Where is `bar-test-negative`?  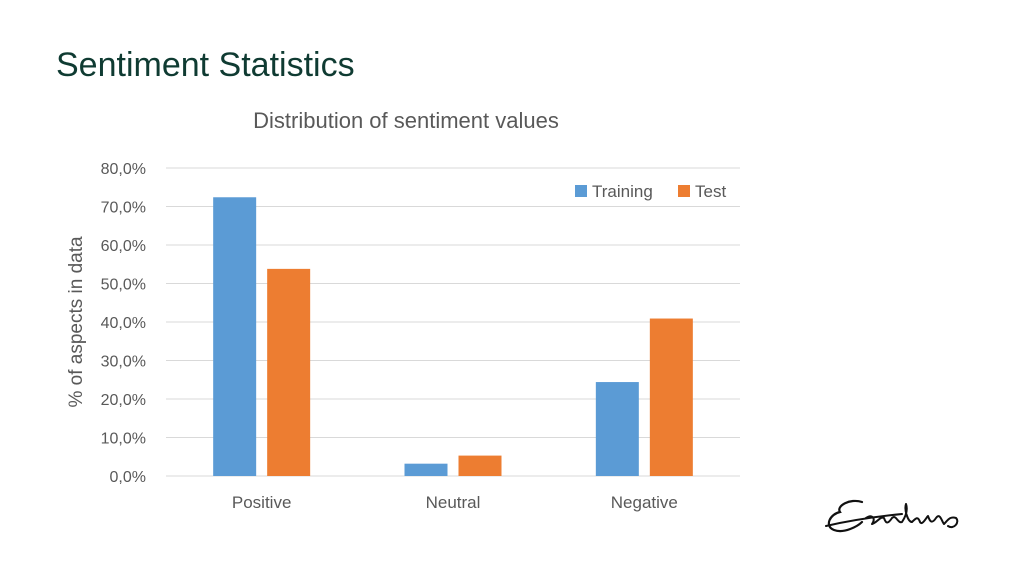 bar-test-negative is located at coordinates (671, 397).